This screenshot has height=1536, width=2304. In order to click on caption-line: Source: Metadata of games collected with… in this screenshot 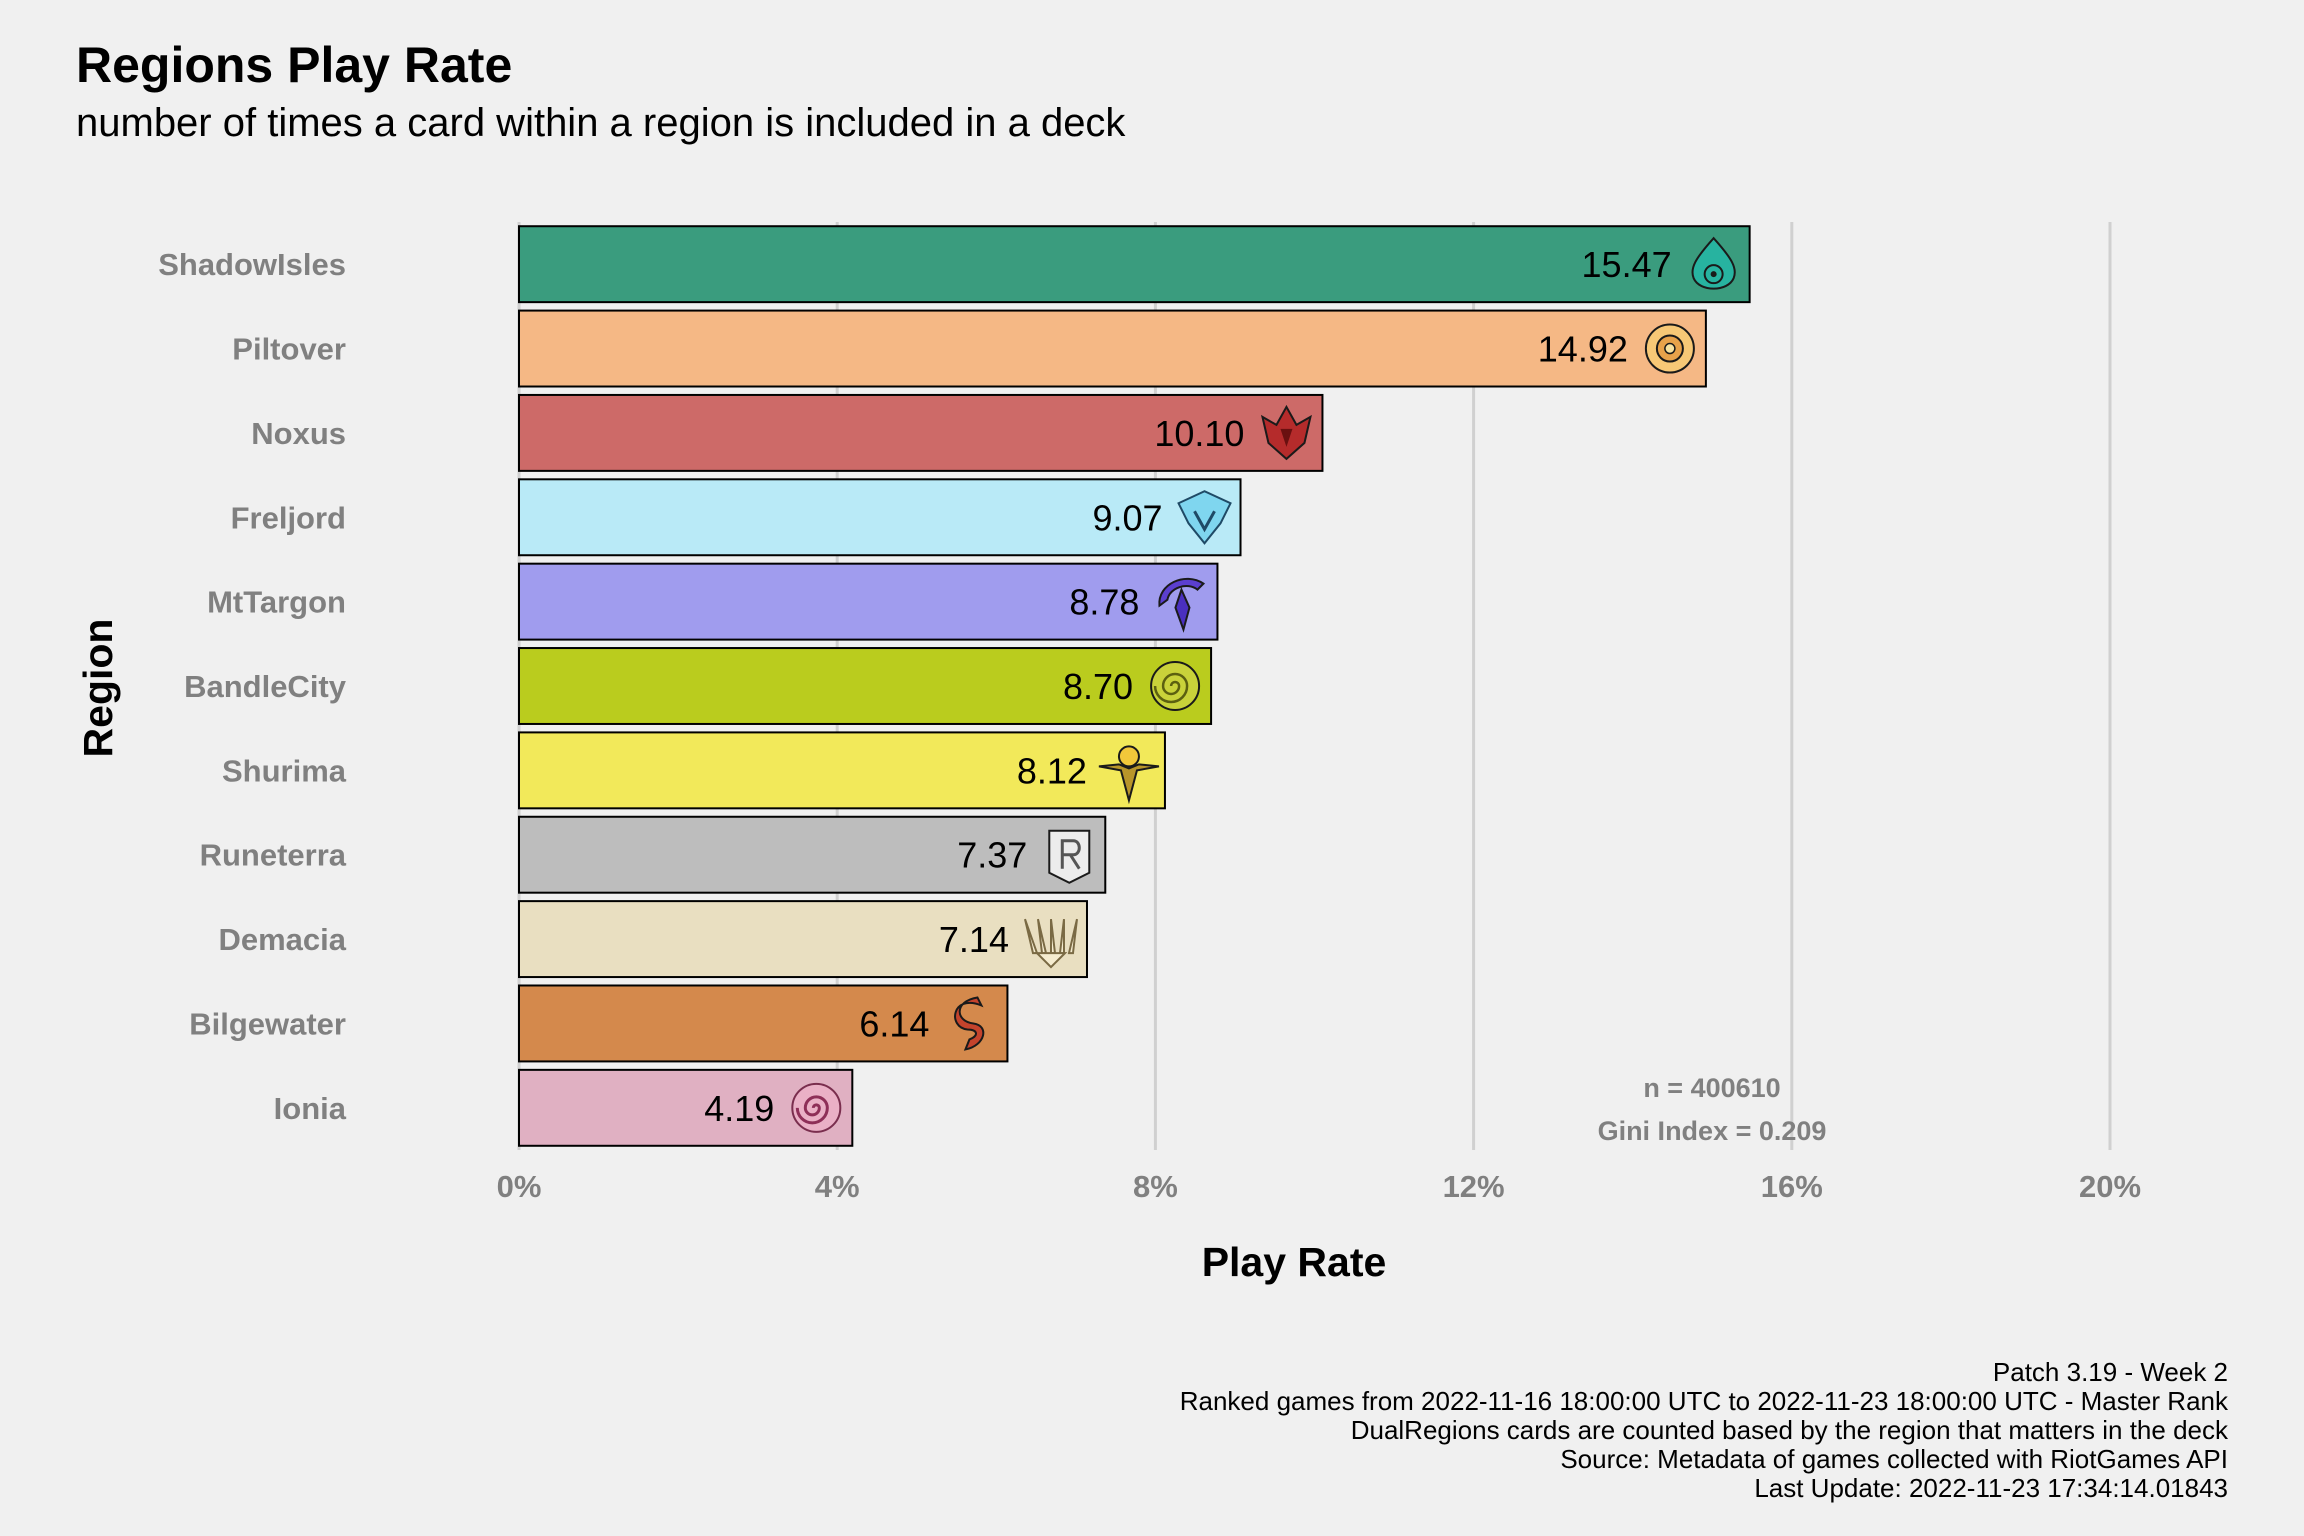, I will do `click(1894, 1459)`.